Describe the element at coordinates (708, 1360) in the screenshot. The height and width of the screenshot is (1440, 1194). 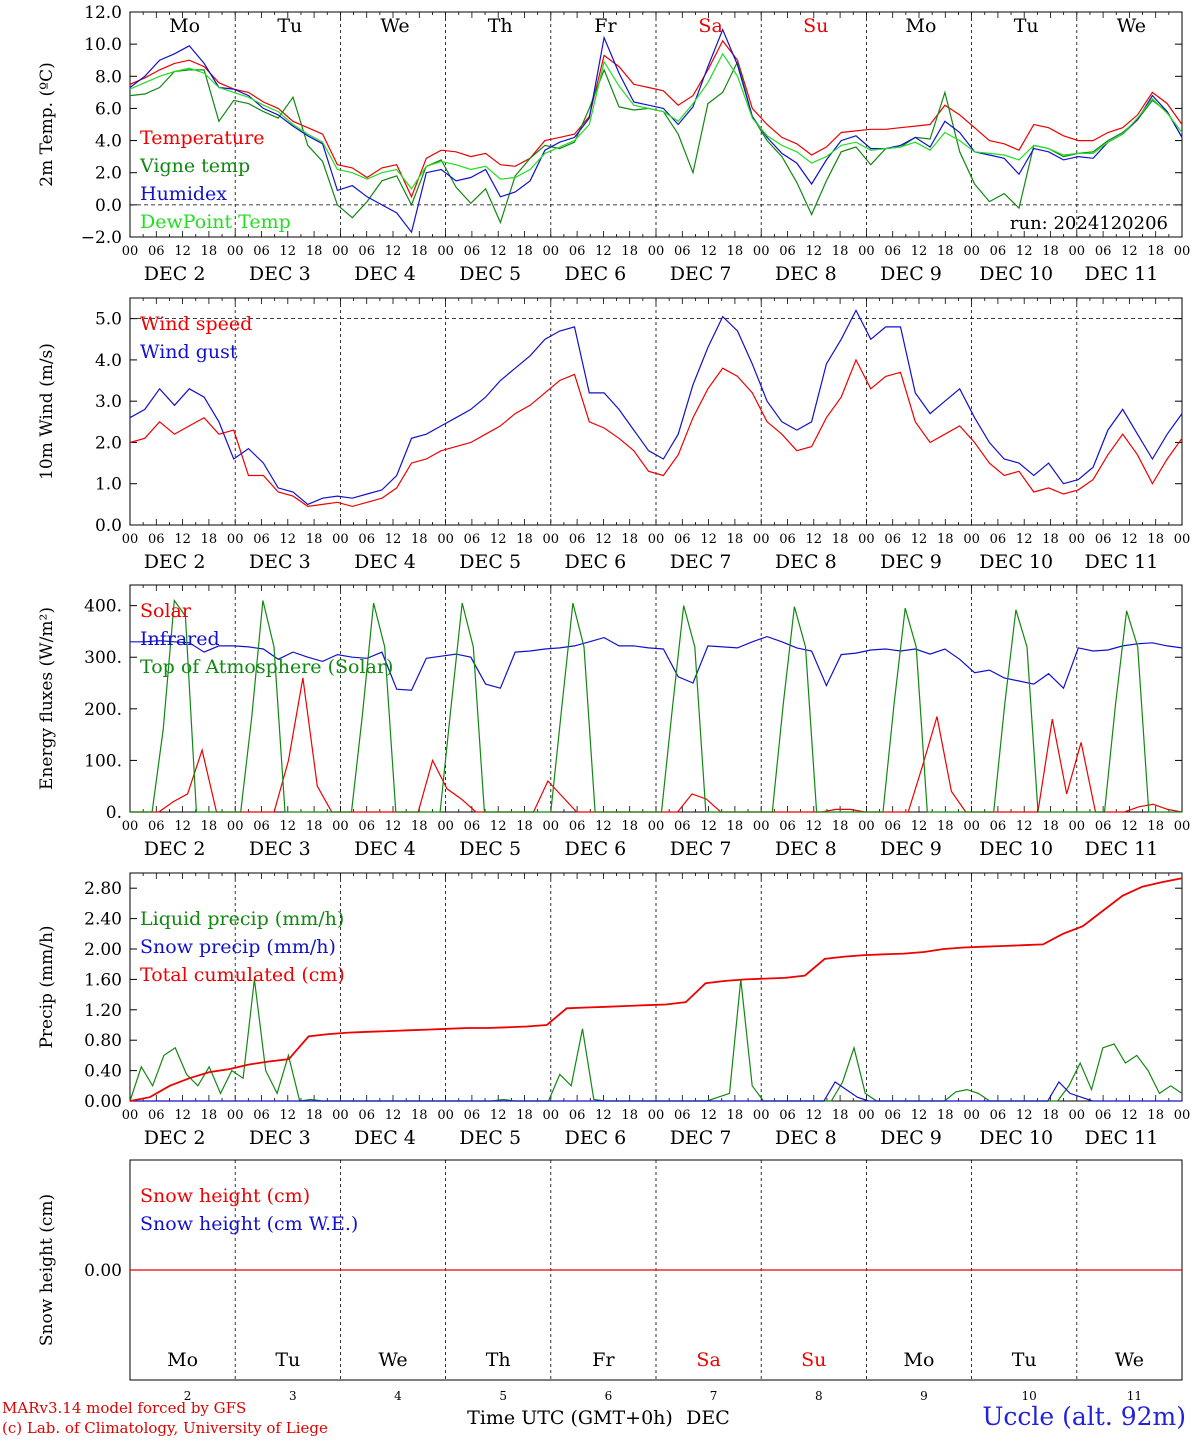
I see `weekday-label: Sa` at that location.